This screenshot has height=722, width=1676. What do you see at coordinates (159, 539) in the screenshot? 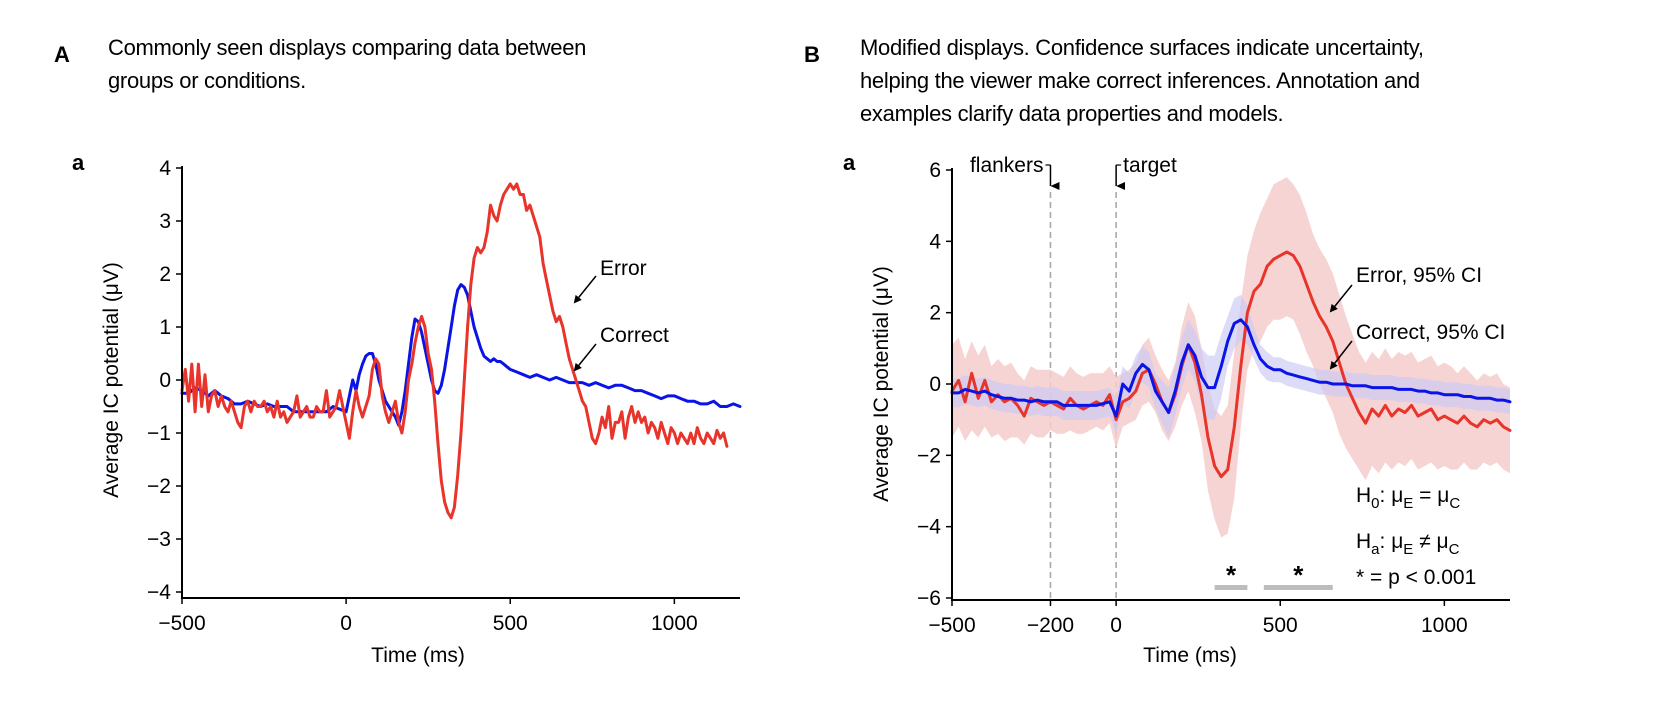
I see `y-tick-label: −3` at bounding box center [159, 539].